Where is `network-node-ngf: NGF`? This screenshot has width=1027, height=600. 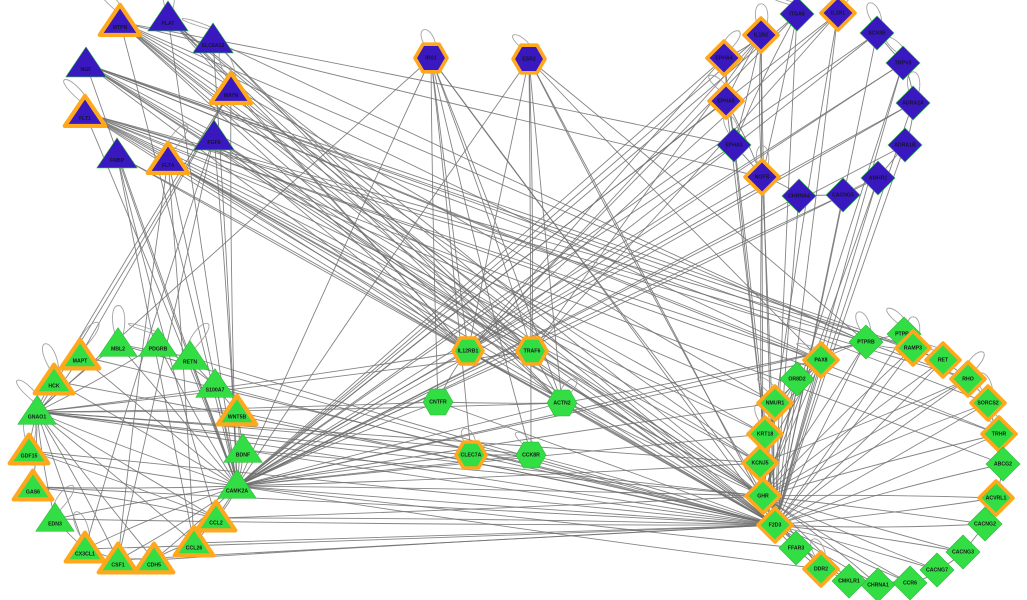 network-node-ngf: NGF is located at coordinates (86, 62).